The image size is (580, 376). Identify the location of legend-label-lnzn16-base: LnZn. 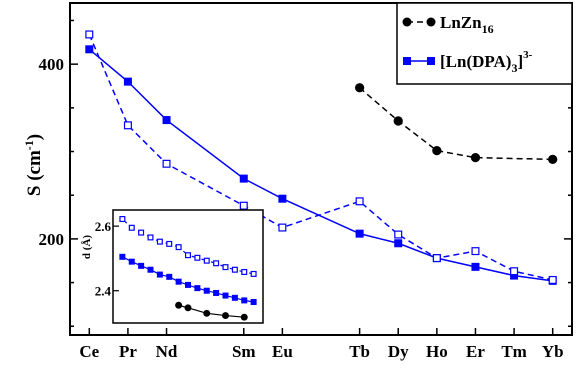
(461, 22).